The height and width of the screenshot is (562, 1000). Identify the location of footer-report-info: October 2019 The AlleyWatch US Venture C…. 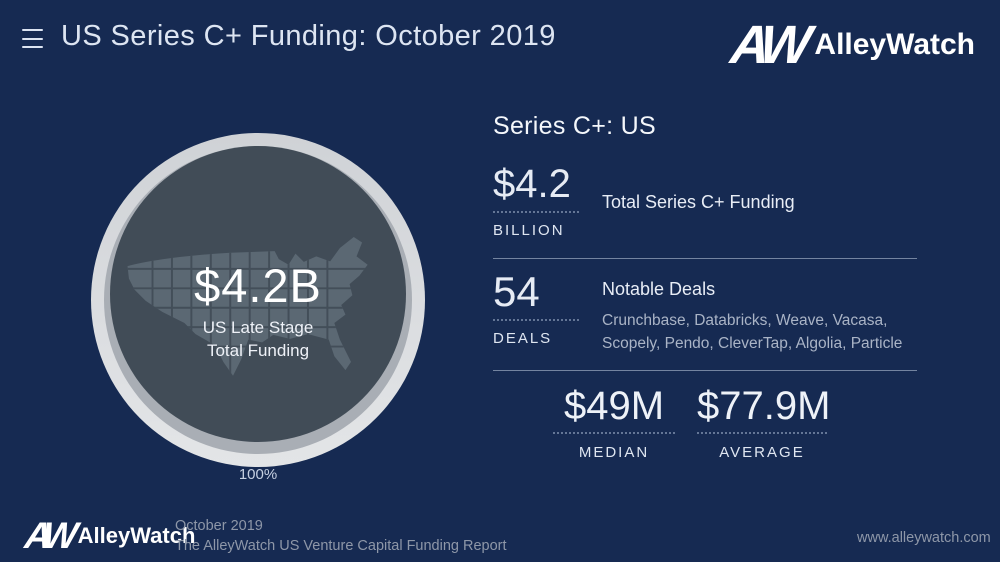
(341, 536).